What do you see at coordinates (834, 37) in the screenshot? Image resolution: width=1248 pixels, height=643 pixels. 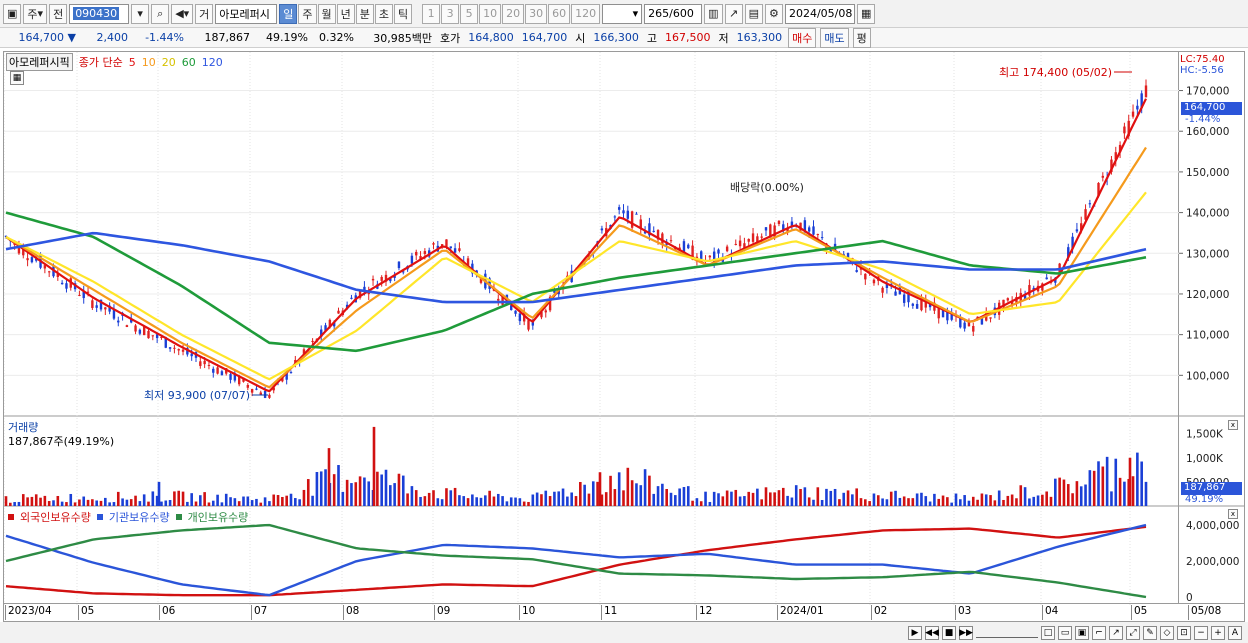 I see `sell-button: 매도` at bounding box center [834, 37].